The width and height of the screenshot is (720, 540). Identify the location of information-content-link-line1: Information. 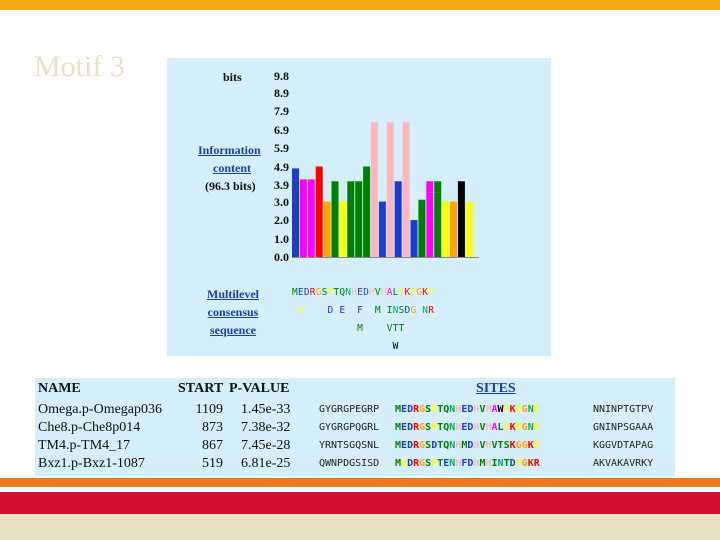
(229, 150).